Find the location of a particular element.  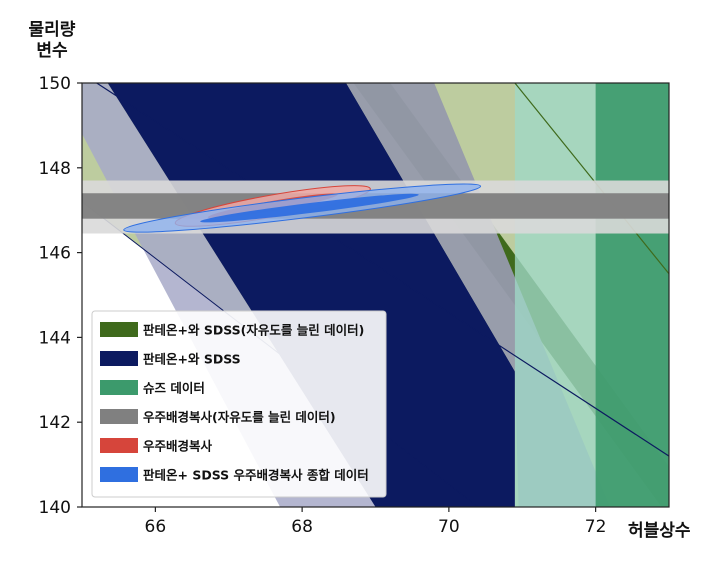

y-axis-label-line-1: 물리량 is located at coordinates (52, 30).